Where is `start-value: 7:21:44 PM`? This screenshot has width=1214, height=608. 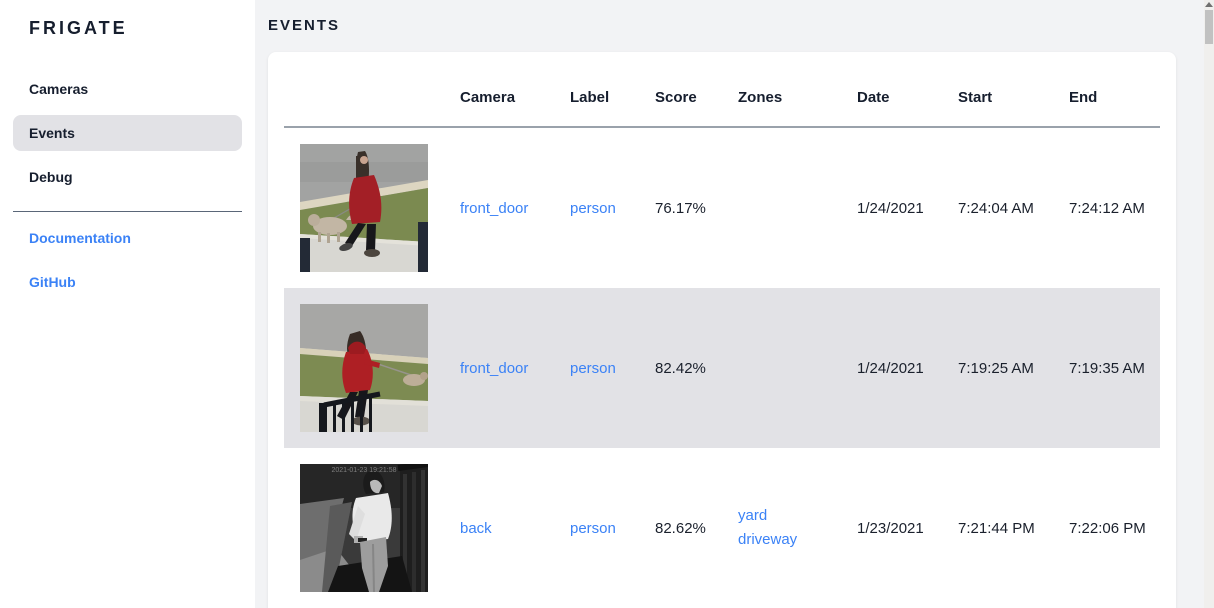
start-value: 7:21:44 PM is located at coordinates (996, 528).